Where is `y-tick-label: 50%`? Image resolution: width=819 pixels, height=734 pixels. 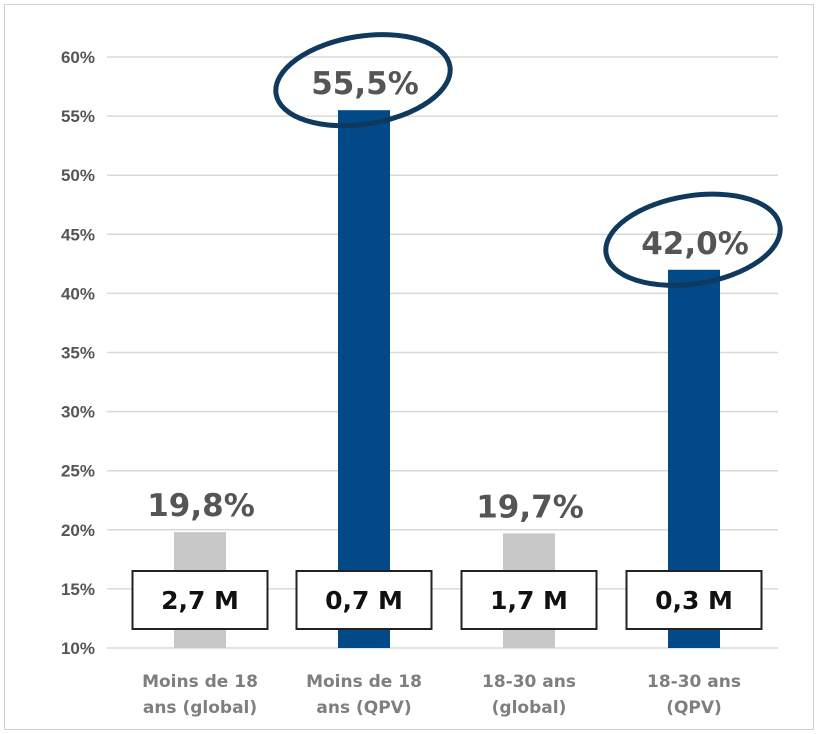
y-tick-label: 50% is located at coordinates (78, 175).